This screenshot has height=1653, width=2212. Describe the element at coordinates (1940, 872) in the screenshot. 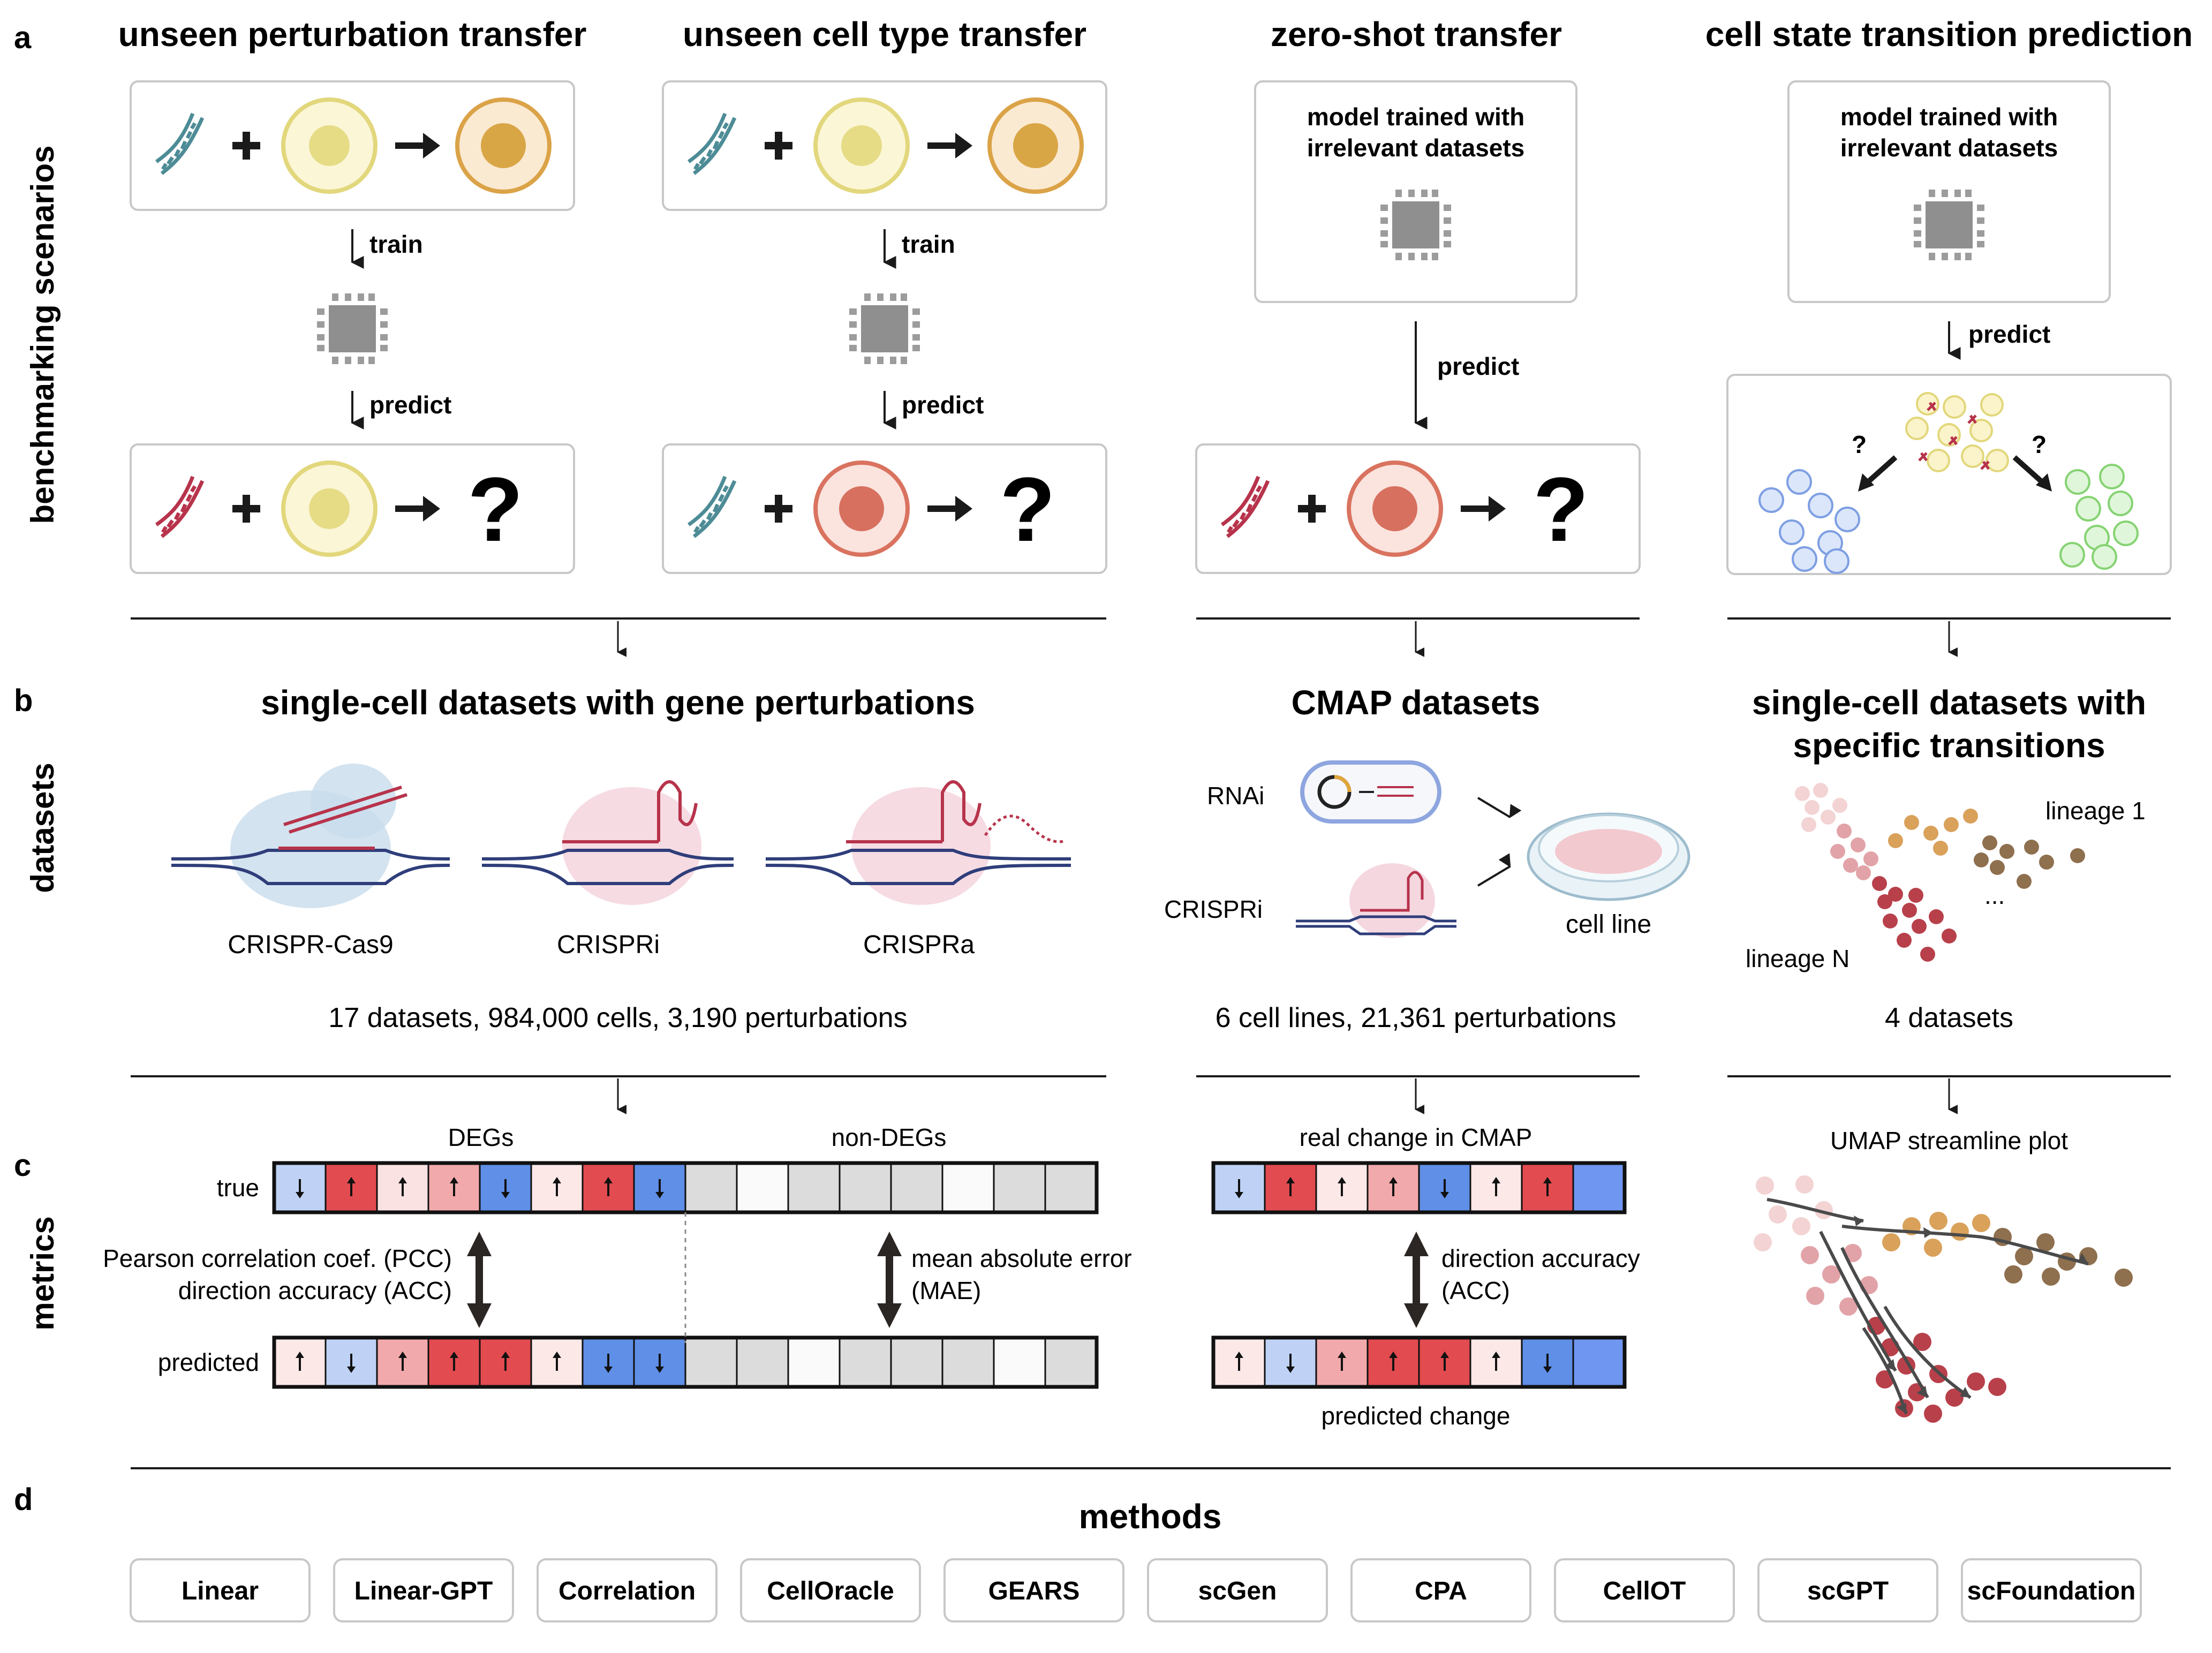

I see `lineage-scatter` at that location.